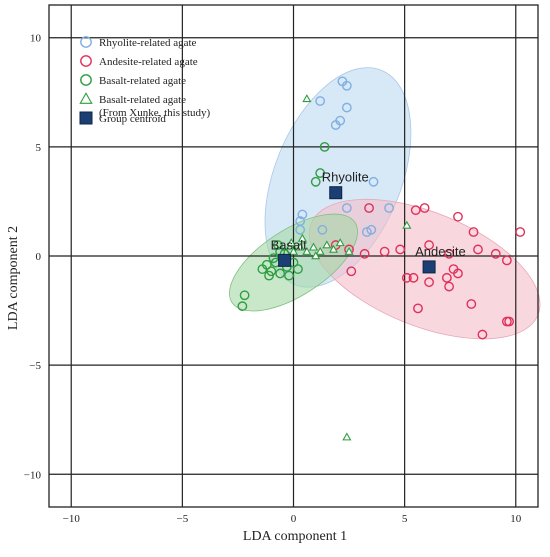 The width and height of the screenshot is (550, 557). I want to click on y-tick-label: 0, so click(39, 257).